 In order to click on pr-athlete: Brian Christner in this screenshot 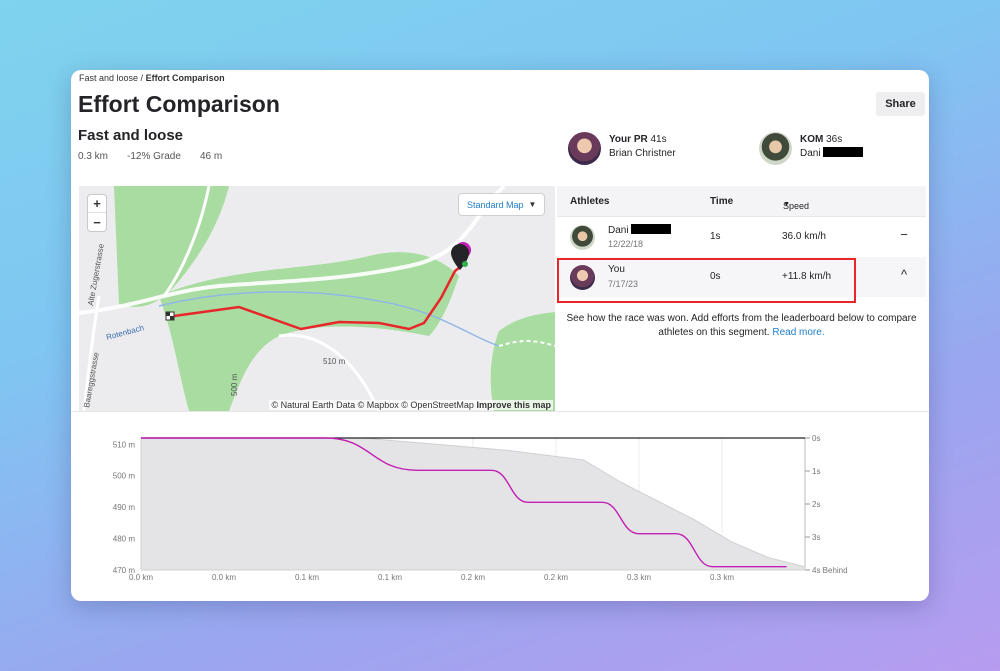, I will do `click(642, 153)`.